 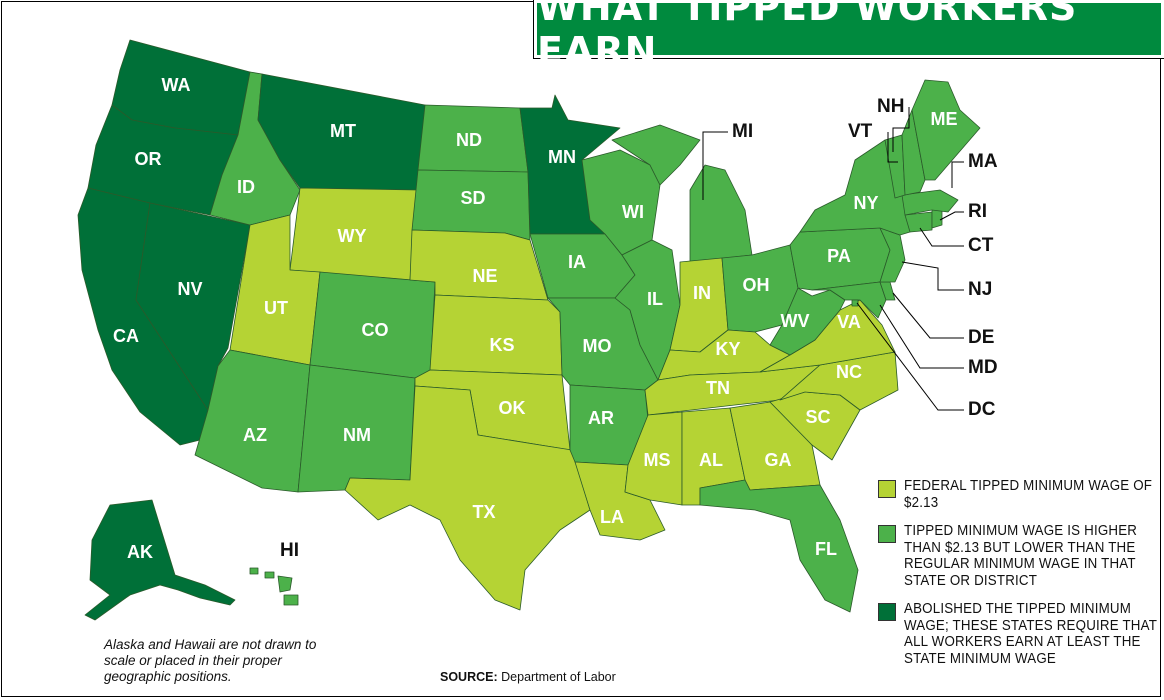 I want to click on label-MO: MO, so click(x=597, y=346).